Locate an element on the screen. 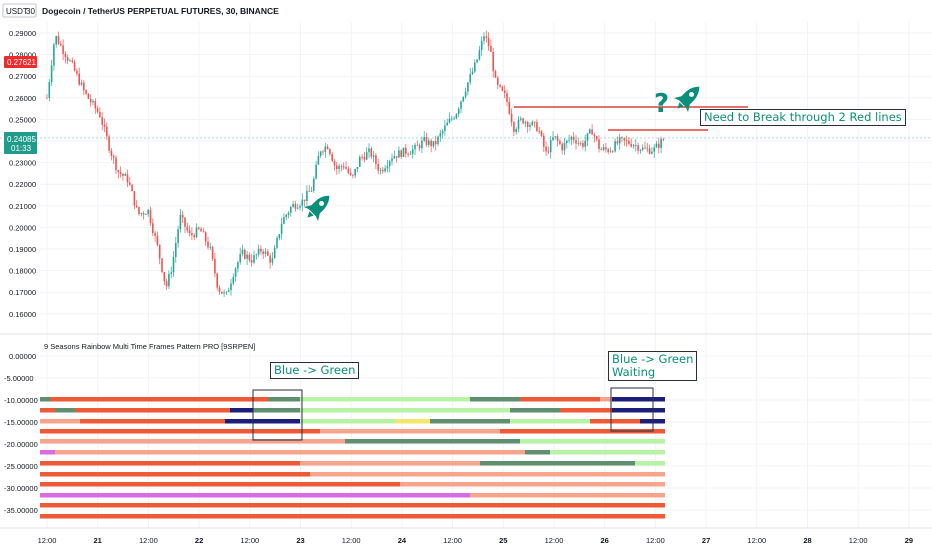 This screenshot has height=550, width=932. svg-text: 0.27621 is located at coordinates (21, 62).